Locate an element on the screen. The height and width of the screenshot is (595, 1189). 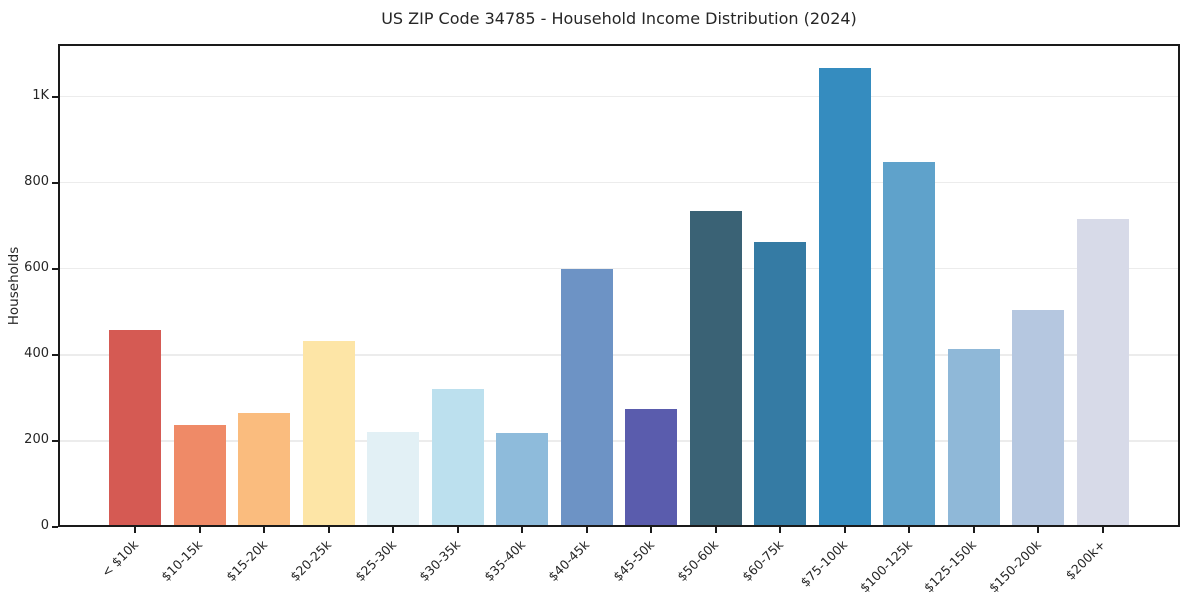
x-tick-label-text: $35-40k is located at coordinates (504, 561).